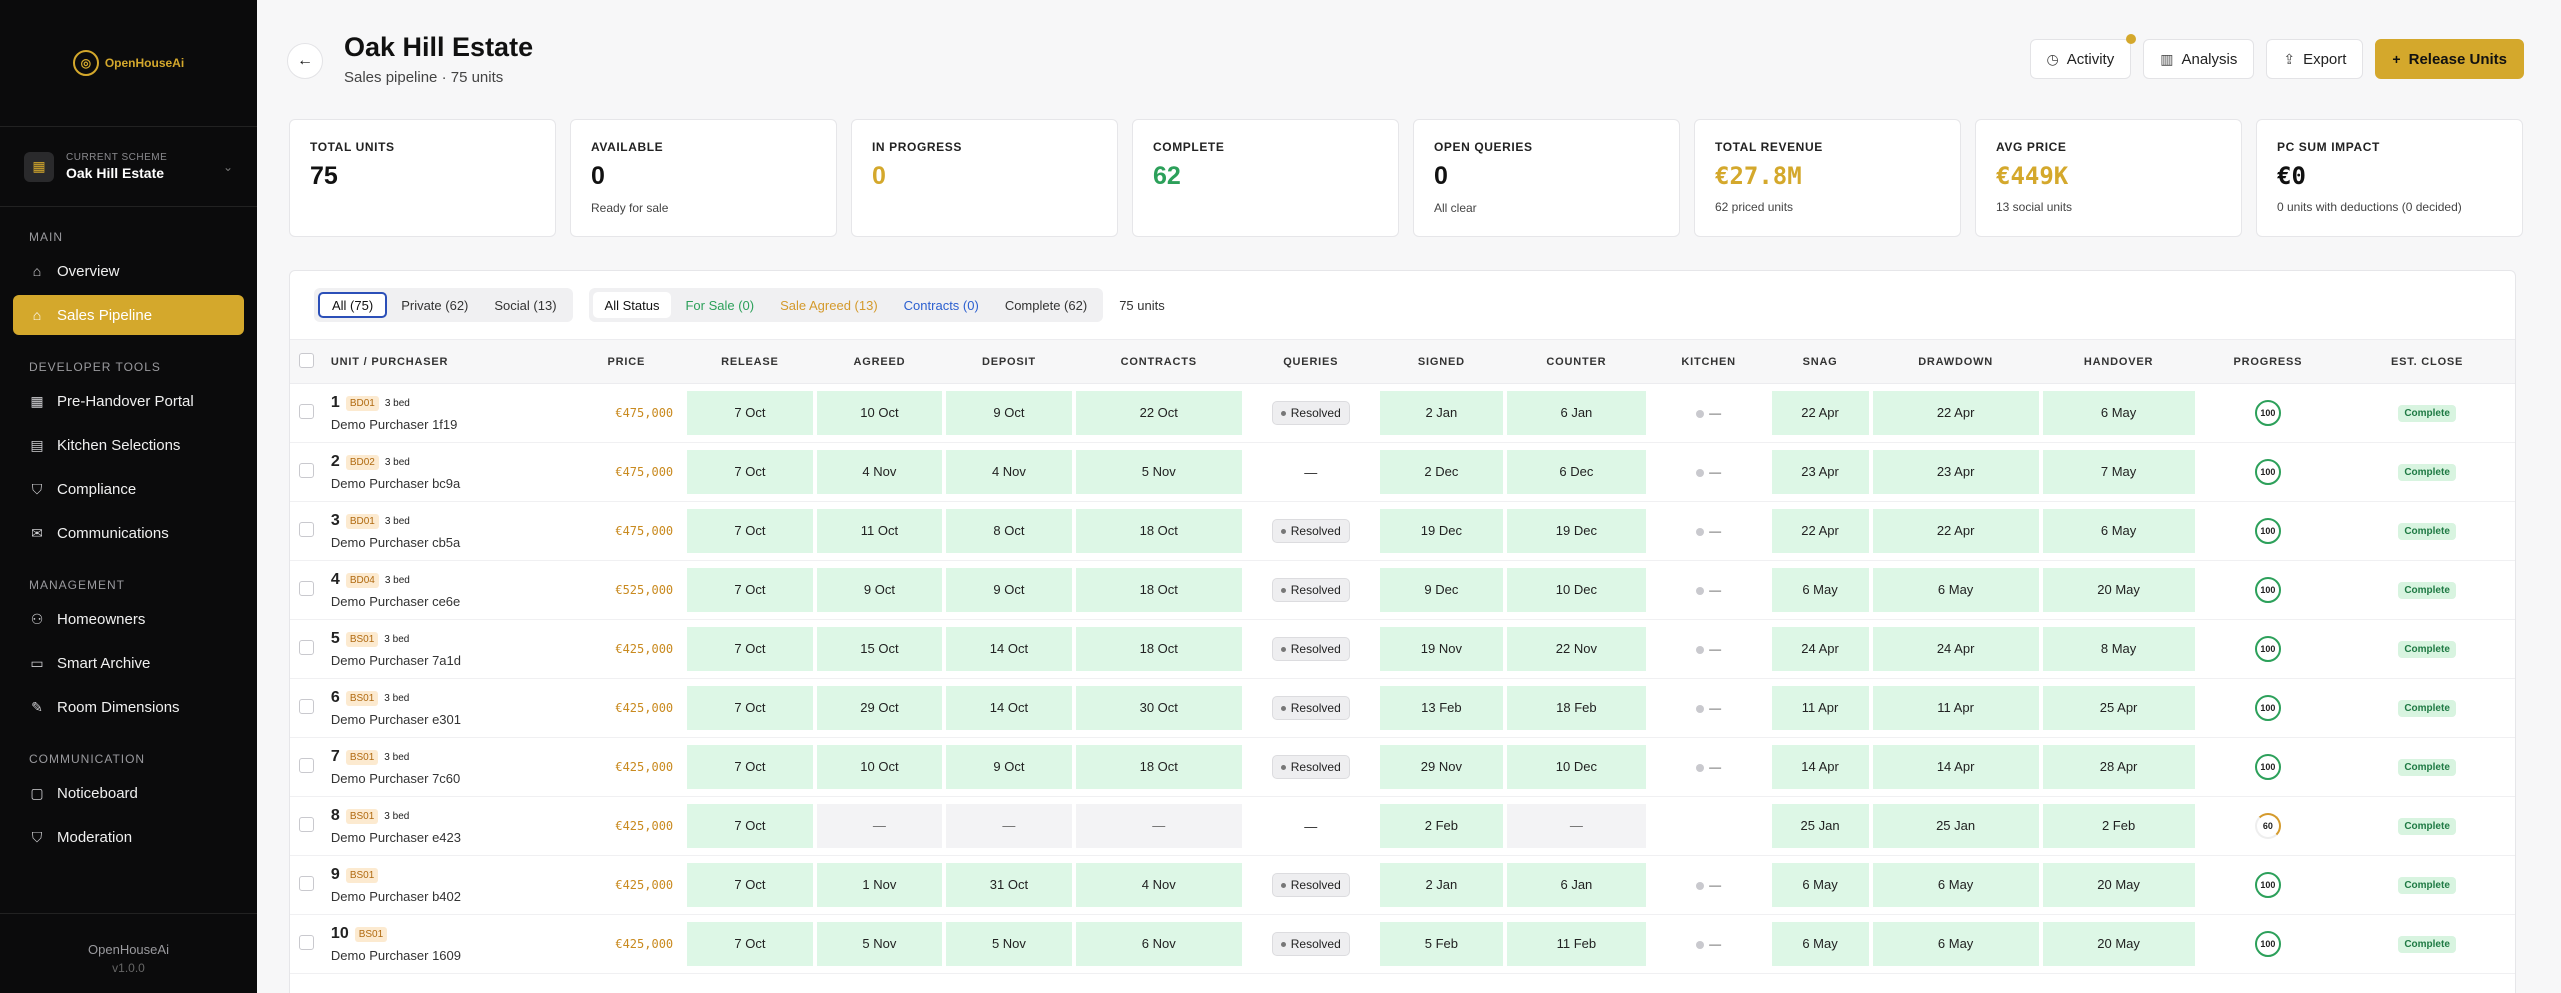 This screenshot has width=2561, height=993. I want to click on signed-cell, so click(1441, 983).